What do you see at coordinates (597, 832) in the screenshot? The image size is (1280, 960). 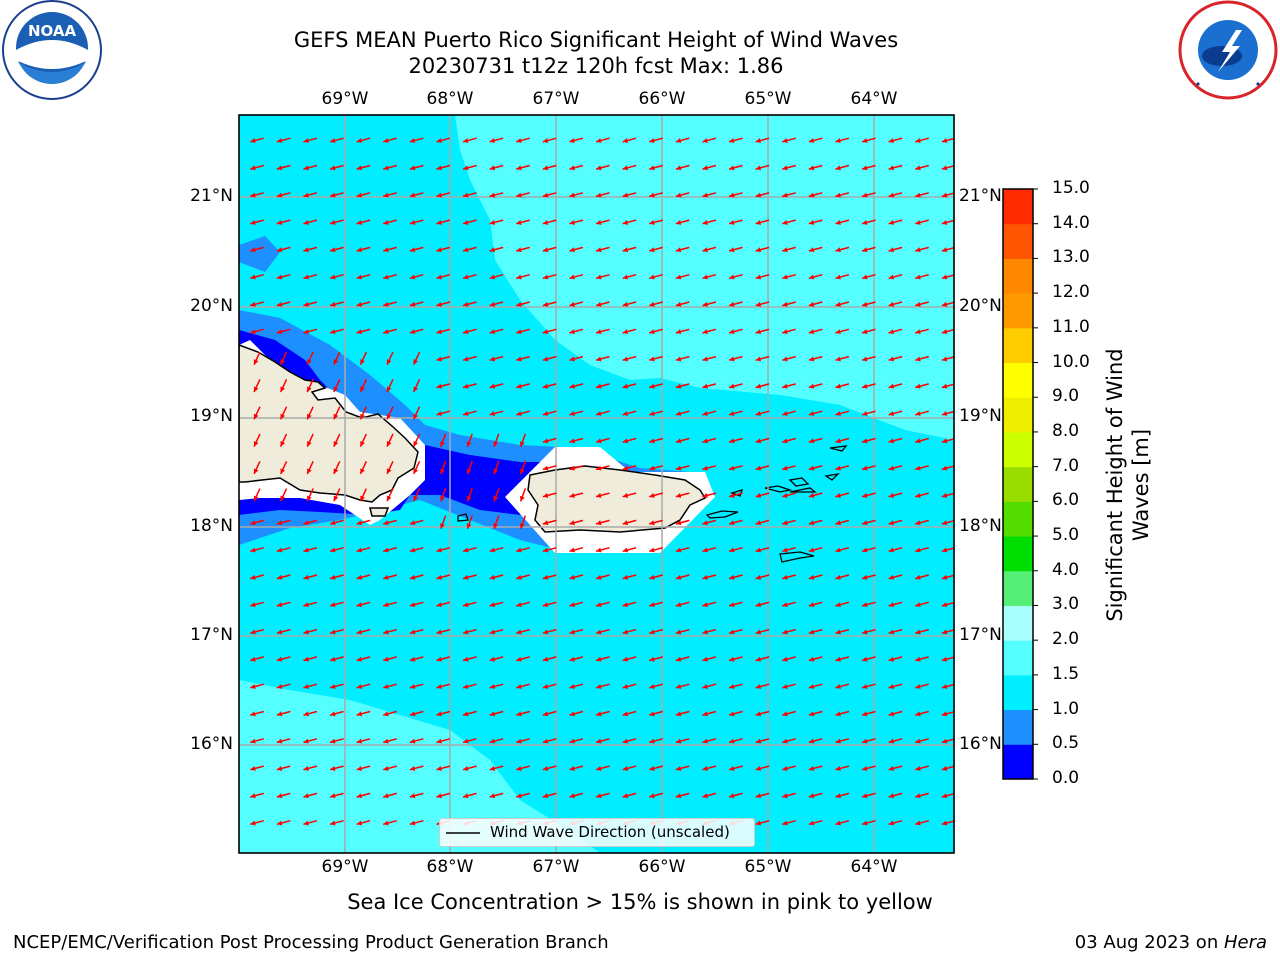 I see `legend: Wind Wave Direction (unscaled)` at bounding box center [597, 832].